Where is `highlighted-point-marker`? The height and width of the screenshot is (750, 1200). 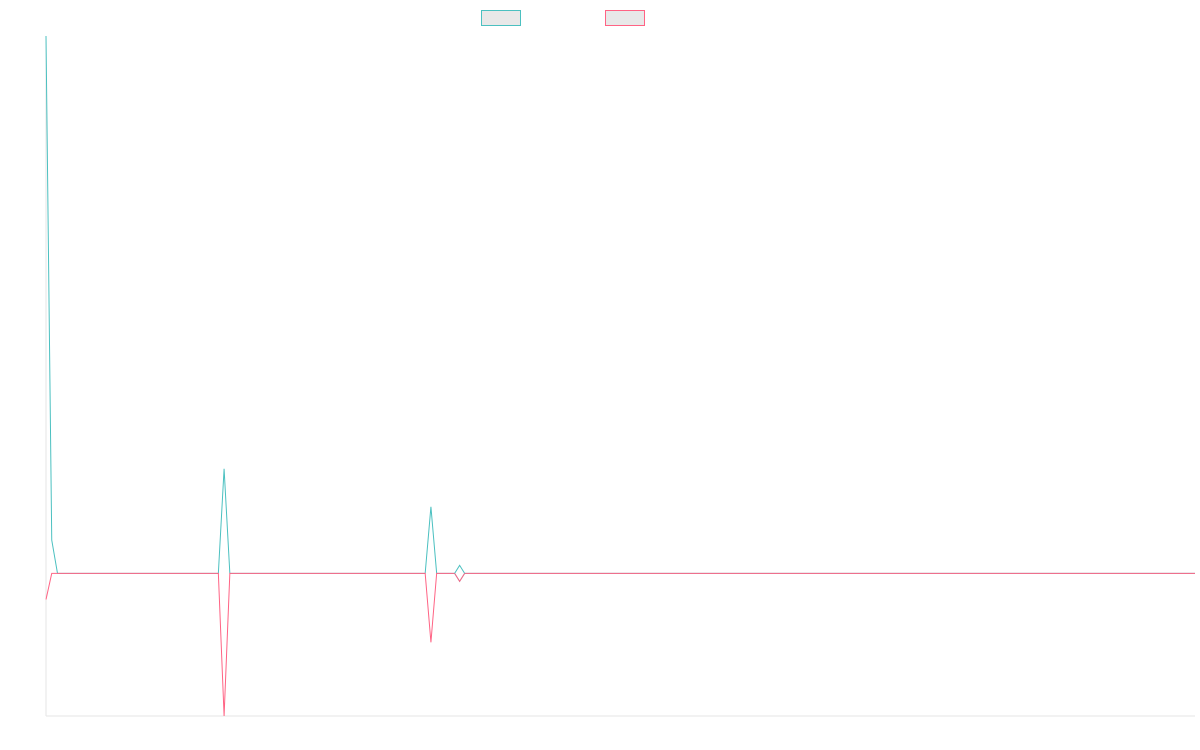
highlighted-point-marker is located at coordinates (460, 573).